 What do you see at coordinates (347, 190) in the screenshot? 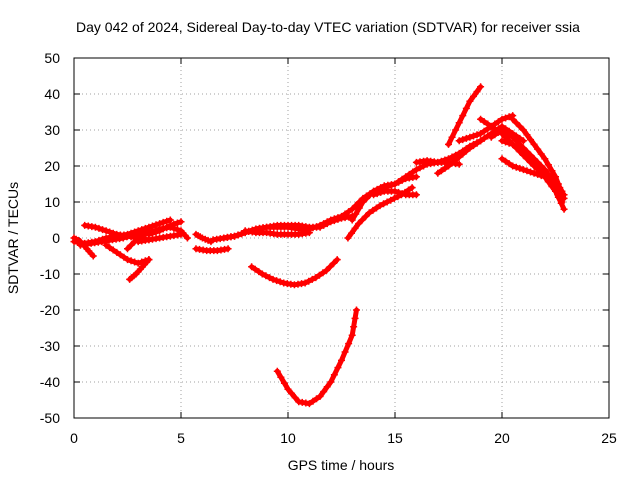
I see `series-trace` at bounding box center [347, 190].